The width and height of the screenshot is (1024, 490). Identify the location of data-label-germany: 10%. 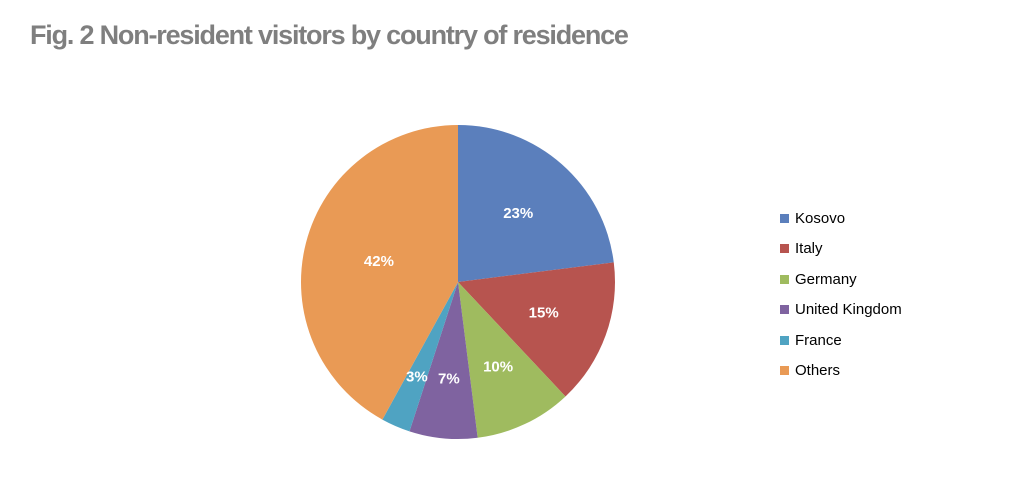
(498, 367).